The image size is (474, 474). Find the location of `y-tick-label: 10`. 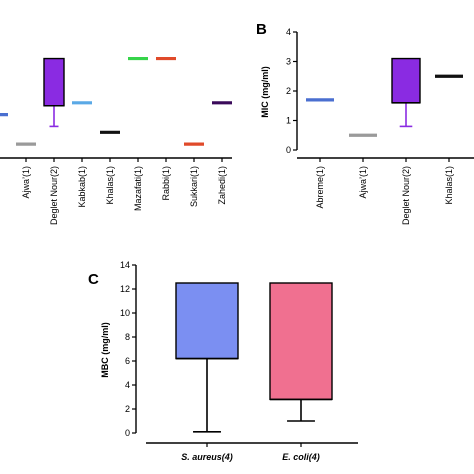

y-tick-label: 10 is located at coordinates (125, 313).